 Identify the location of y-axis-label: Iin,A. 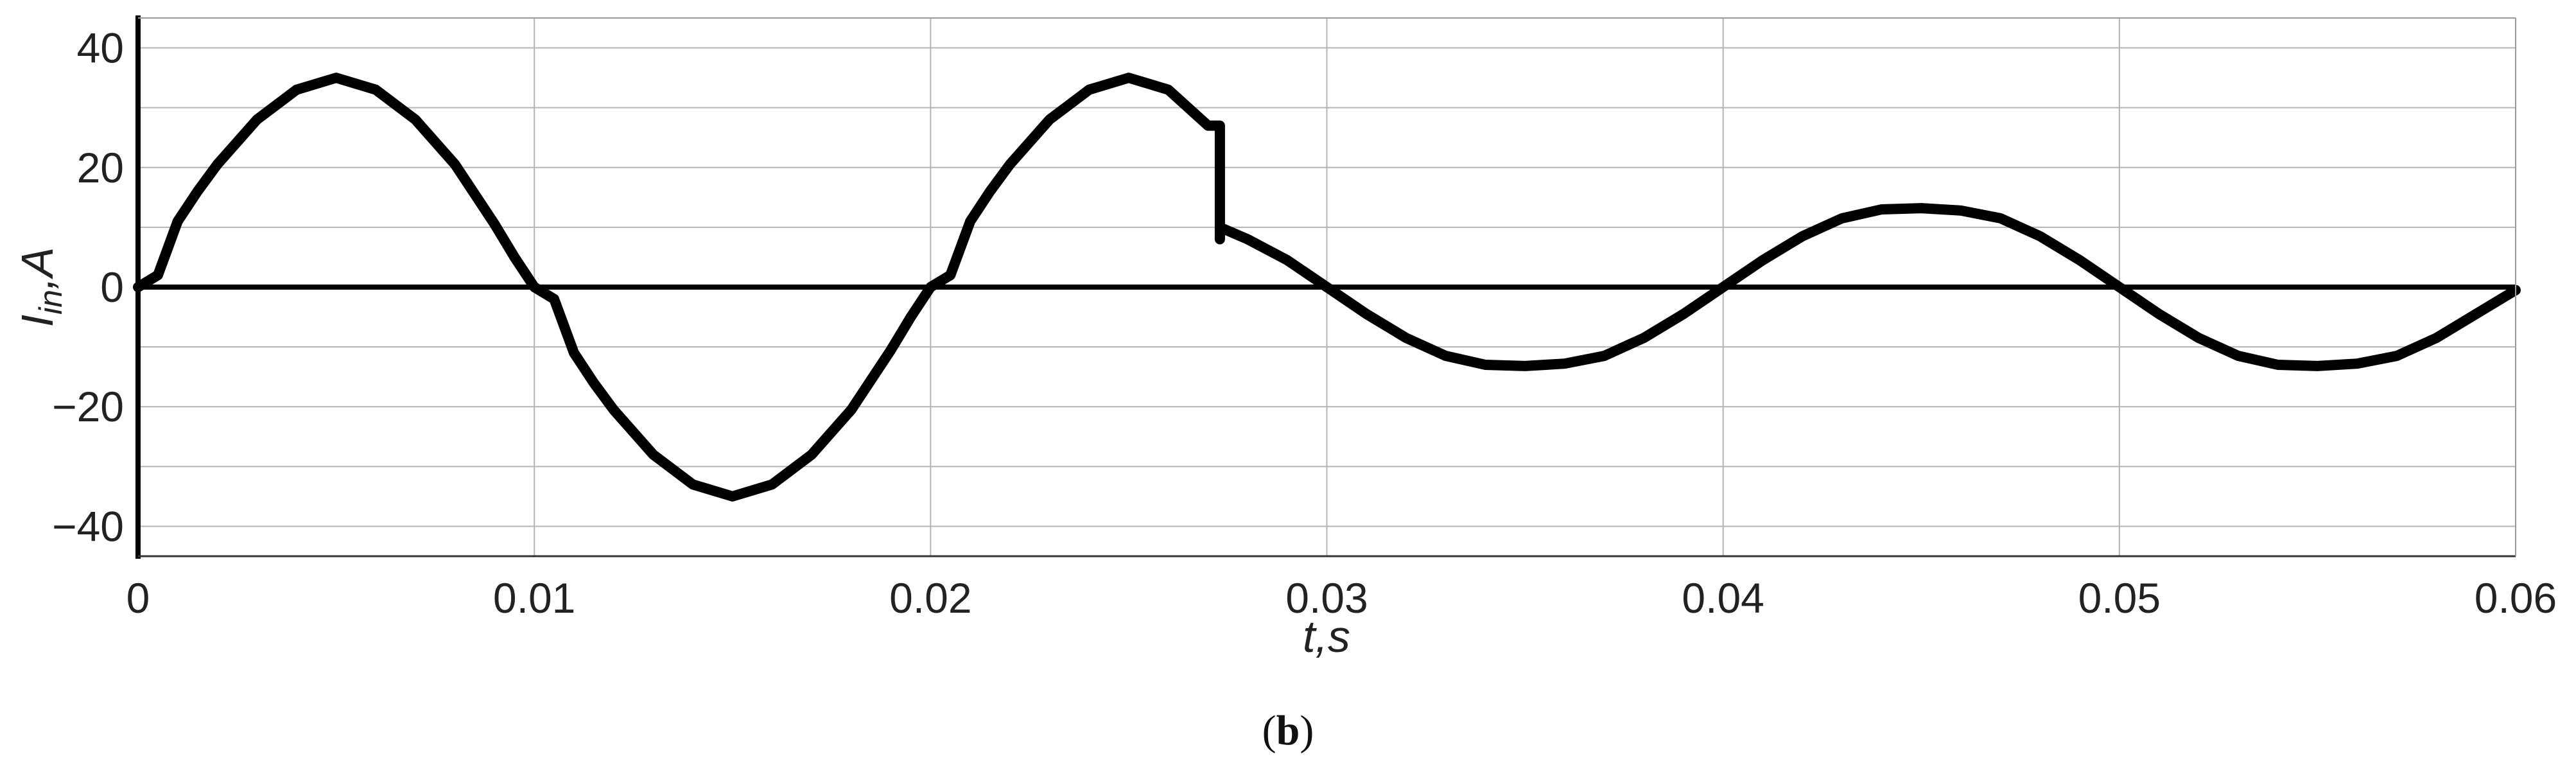
(40, 287).